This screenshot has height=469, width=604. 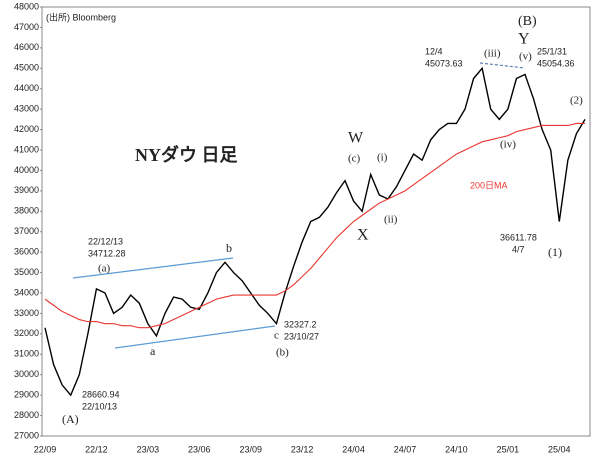 What do you see at coordinates (186, 154) in the screenshot?
I see `chart-title: NYダウ 日足` at bounding box center [186, 154].